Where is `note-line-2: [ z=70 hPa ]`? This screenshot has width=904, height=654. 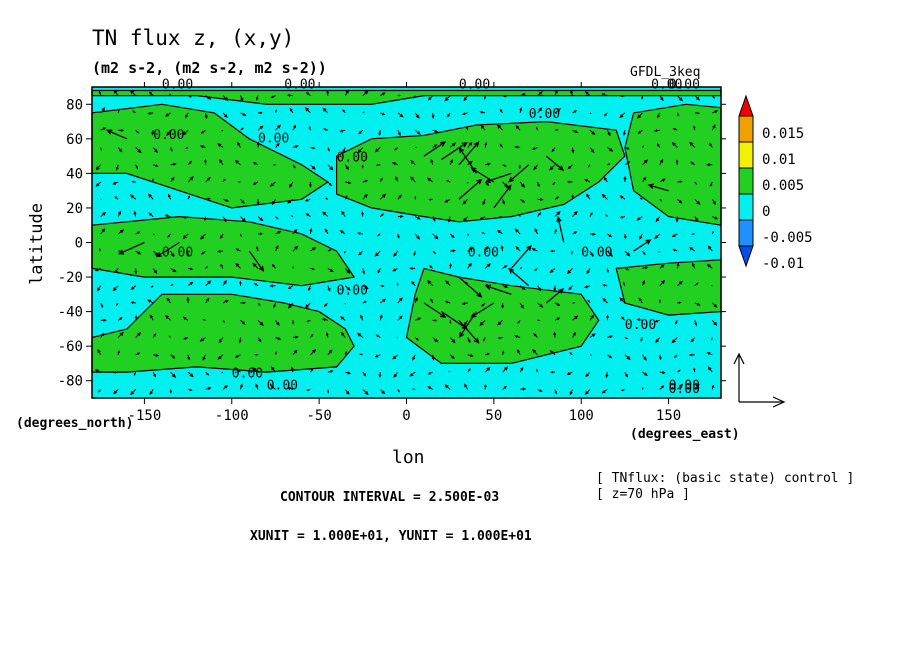 note-line-2: [ z=70 hPa ] is located at coordinates (643, 494).